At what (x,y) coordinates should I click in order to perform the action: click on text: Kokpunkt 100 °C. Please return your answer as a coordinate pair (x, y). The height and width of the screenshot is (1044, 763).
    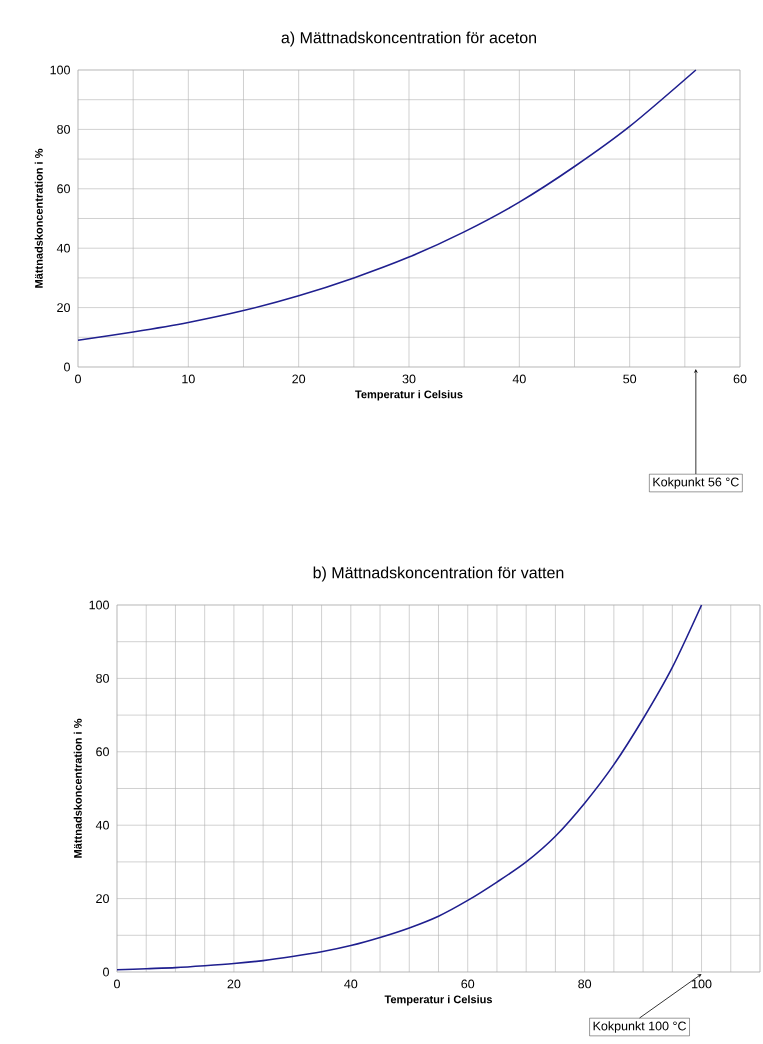
    Looking at the image, I should click on (639, 1027).